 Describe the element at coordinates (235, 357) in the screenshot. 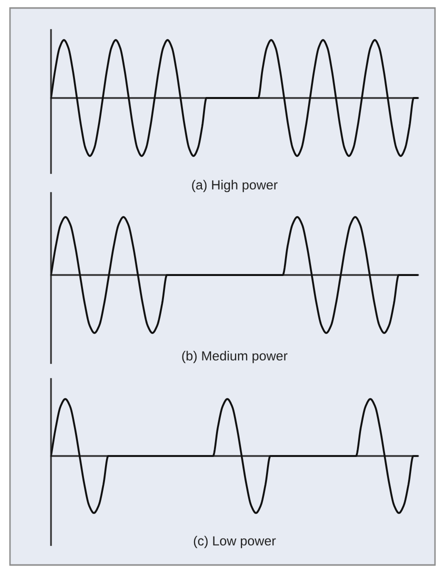

I see `text: (b) Medium power` at that location.